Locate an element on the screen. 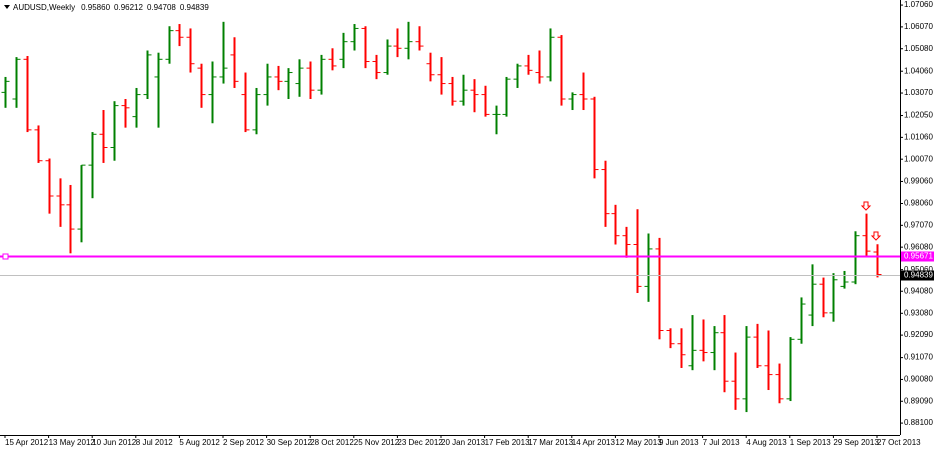  x-tick-label: 2 Sep 2012 is located at coordinates (243, 442).